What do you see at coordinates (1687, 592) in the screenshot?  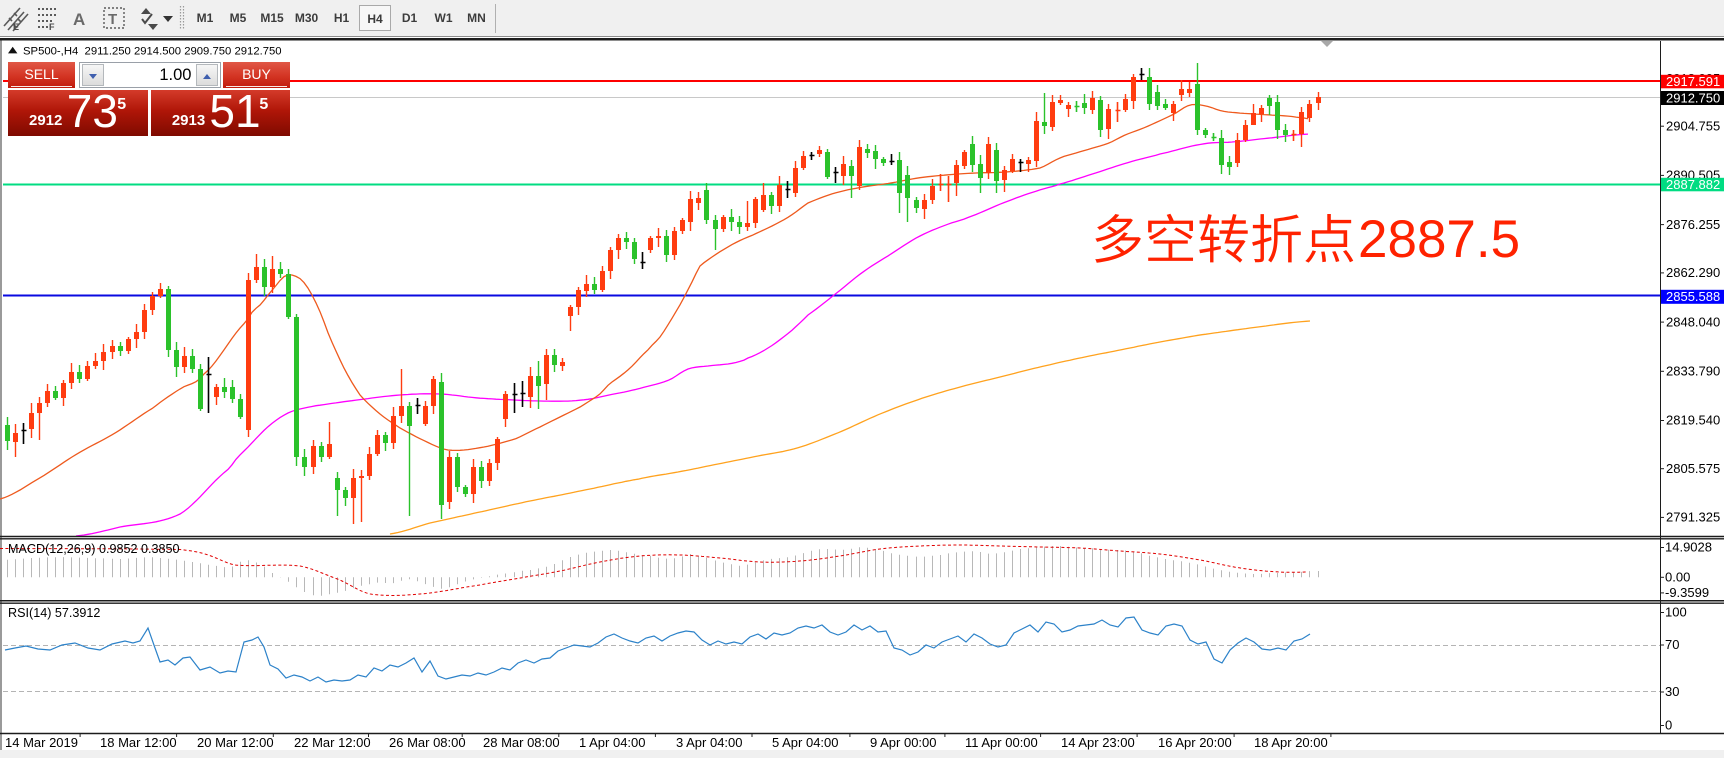 I see `svg-text: -9.3599` at bounding box center [1687, 592].